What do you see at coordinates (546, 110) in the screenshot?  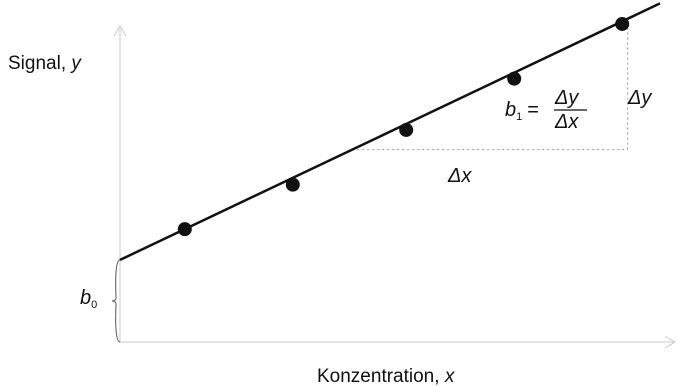 I see `slope-formula: b1 = Δy Δx` at bounding box center [546, 110].